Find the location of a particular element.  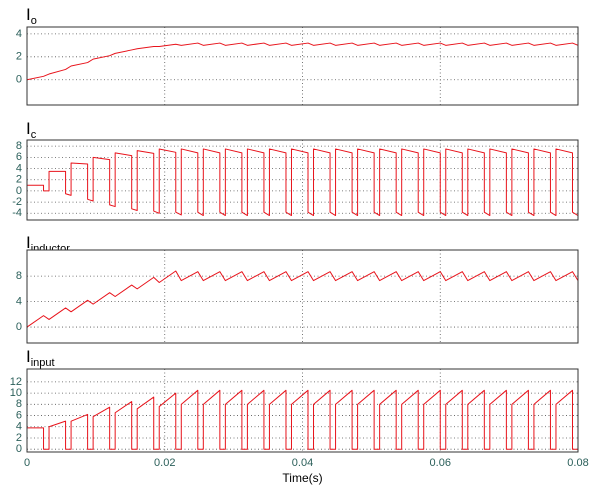

title-subscript: input is located at coordinates (43, 363).